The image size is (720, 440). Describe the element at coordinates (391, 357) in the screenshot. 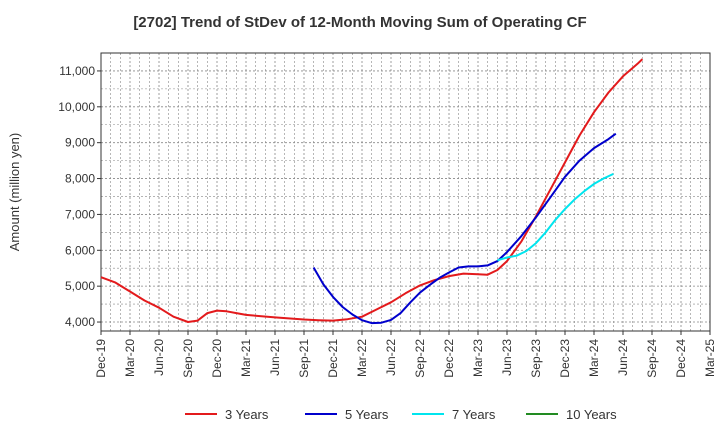

I see `x-tick-label: Jun-22` at that location.